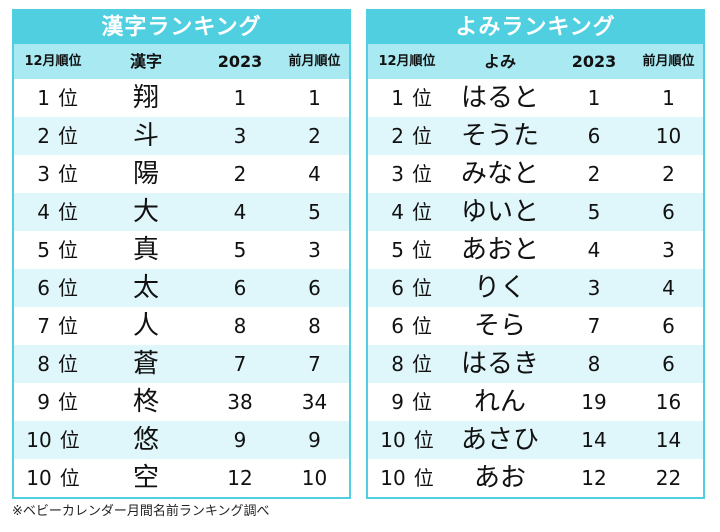 Image resolution: width=720 pixels, height=532 pixels. I want to click on rank-2023-cell: 14, so click(594, 440).